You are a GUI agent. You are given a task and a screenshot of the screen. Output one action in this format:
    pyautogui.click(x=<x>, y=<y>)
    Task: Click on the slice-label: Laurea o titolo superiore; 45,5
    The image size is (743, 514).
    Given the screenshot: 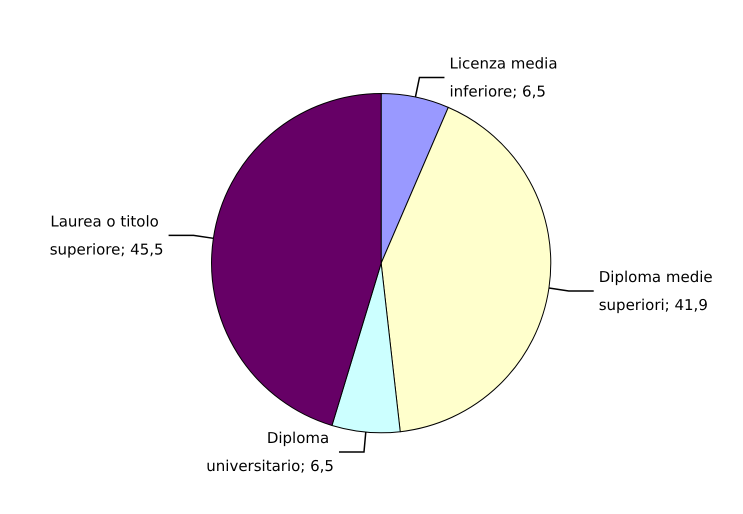 What is the action you would take?
    pyautogui.click(x=107, y=235)
    